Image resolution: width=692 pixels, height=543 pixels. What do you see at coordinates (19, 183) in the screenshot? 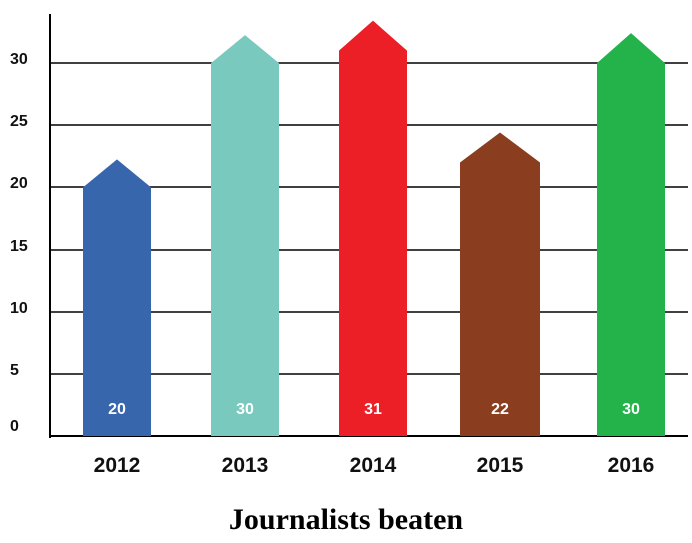
I see `y-tick-label: 20` at bounding box center [19, 183].